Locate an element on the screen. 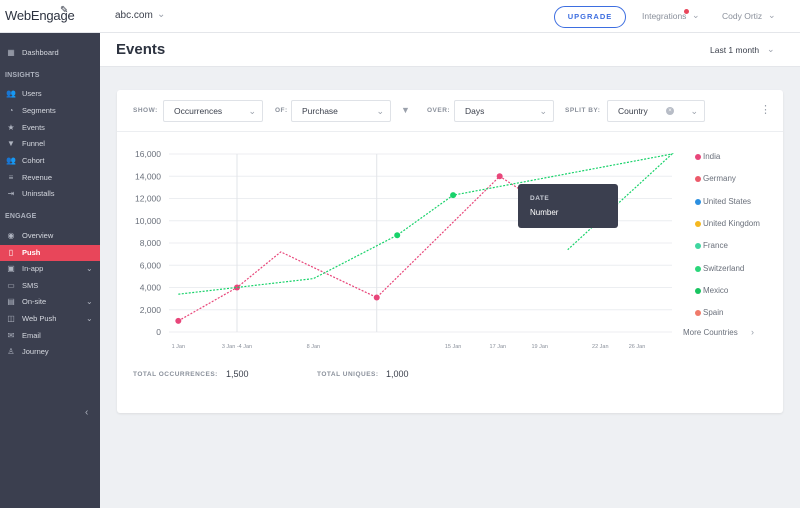  sidebar-item-label: Segments is located at coordinates (39, 110).